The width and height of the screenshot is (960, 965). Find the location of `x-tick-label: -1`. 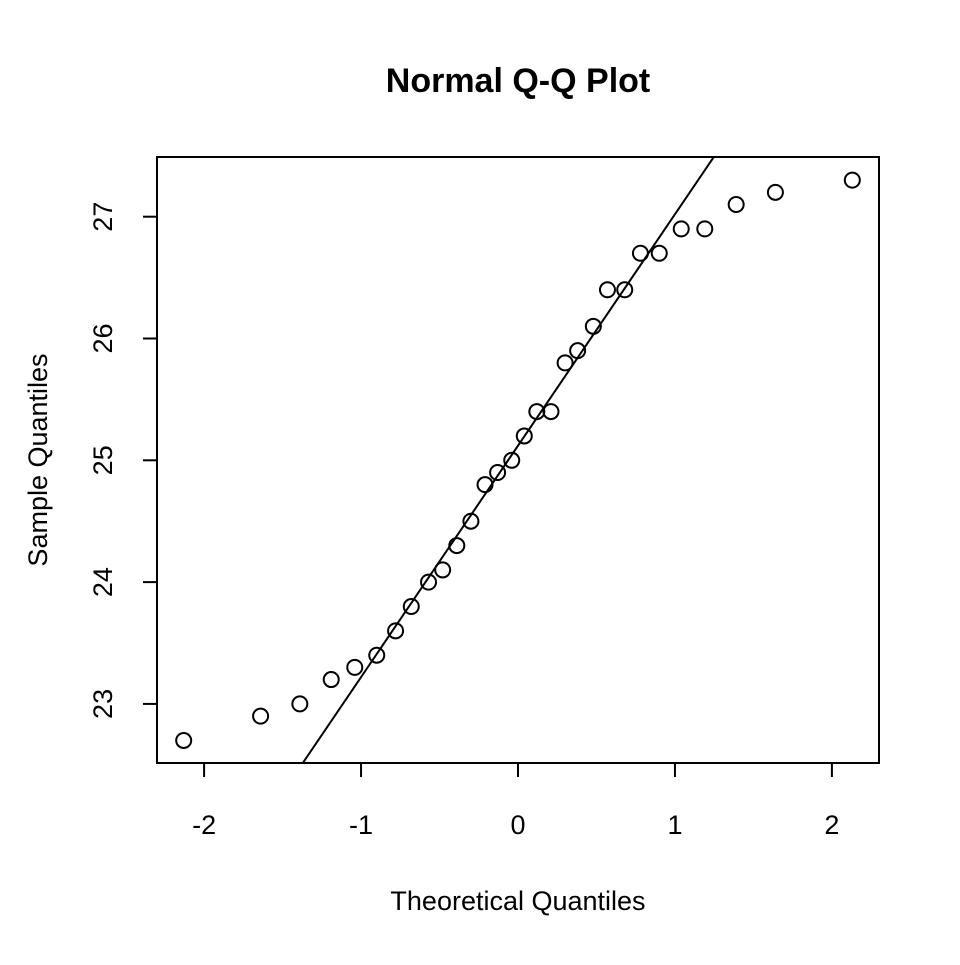

x-tick-label: -1 is located at coordinates (361, 825).